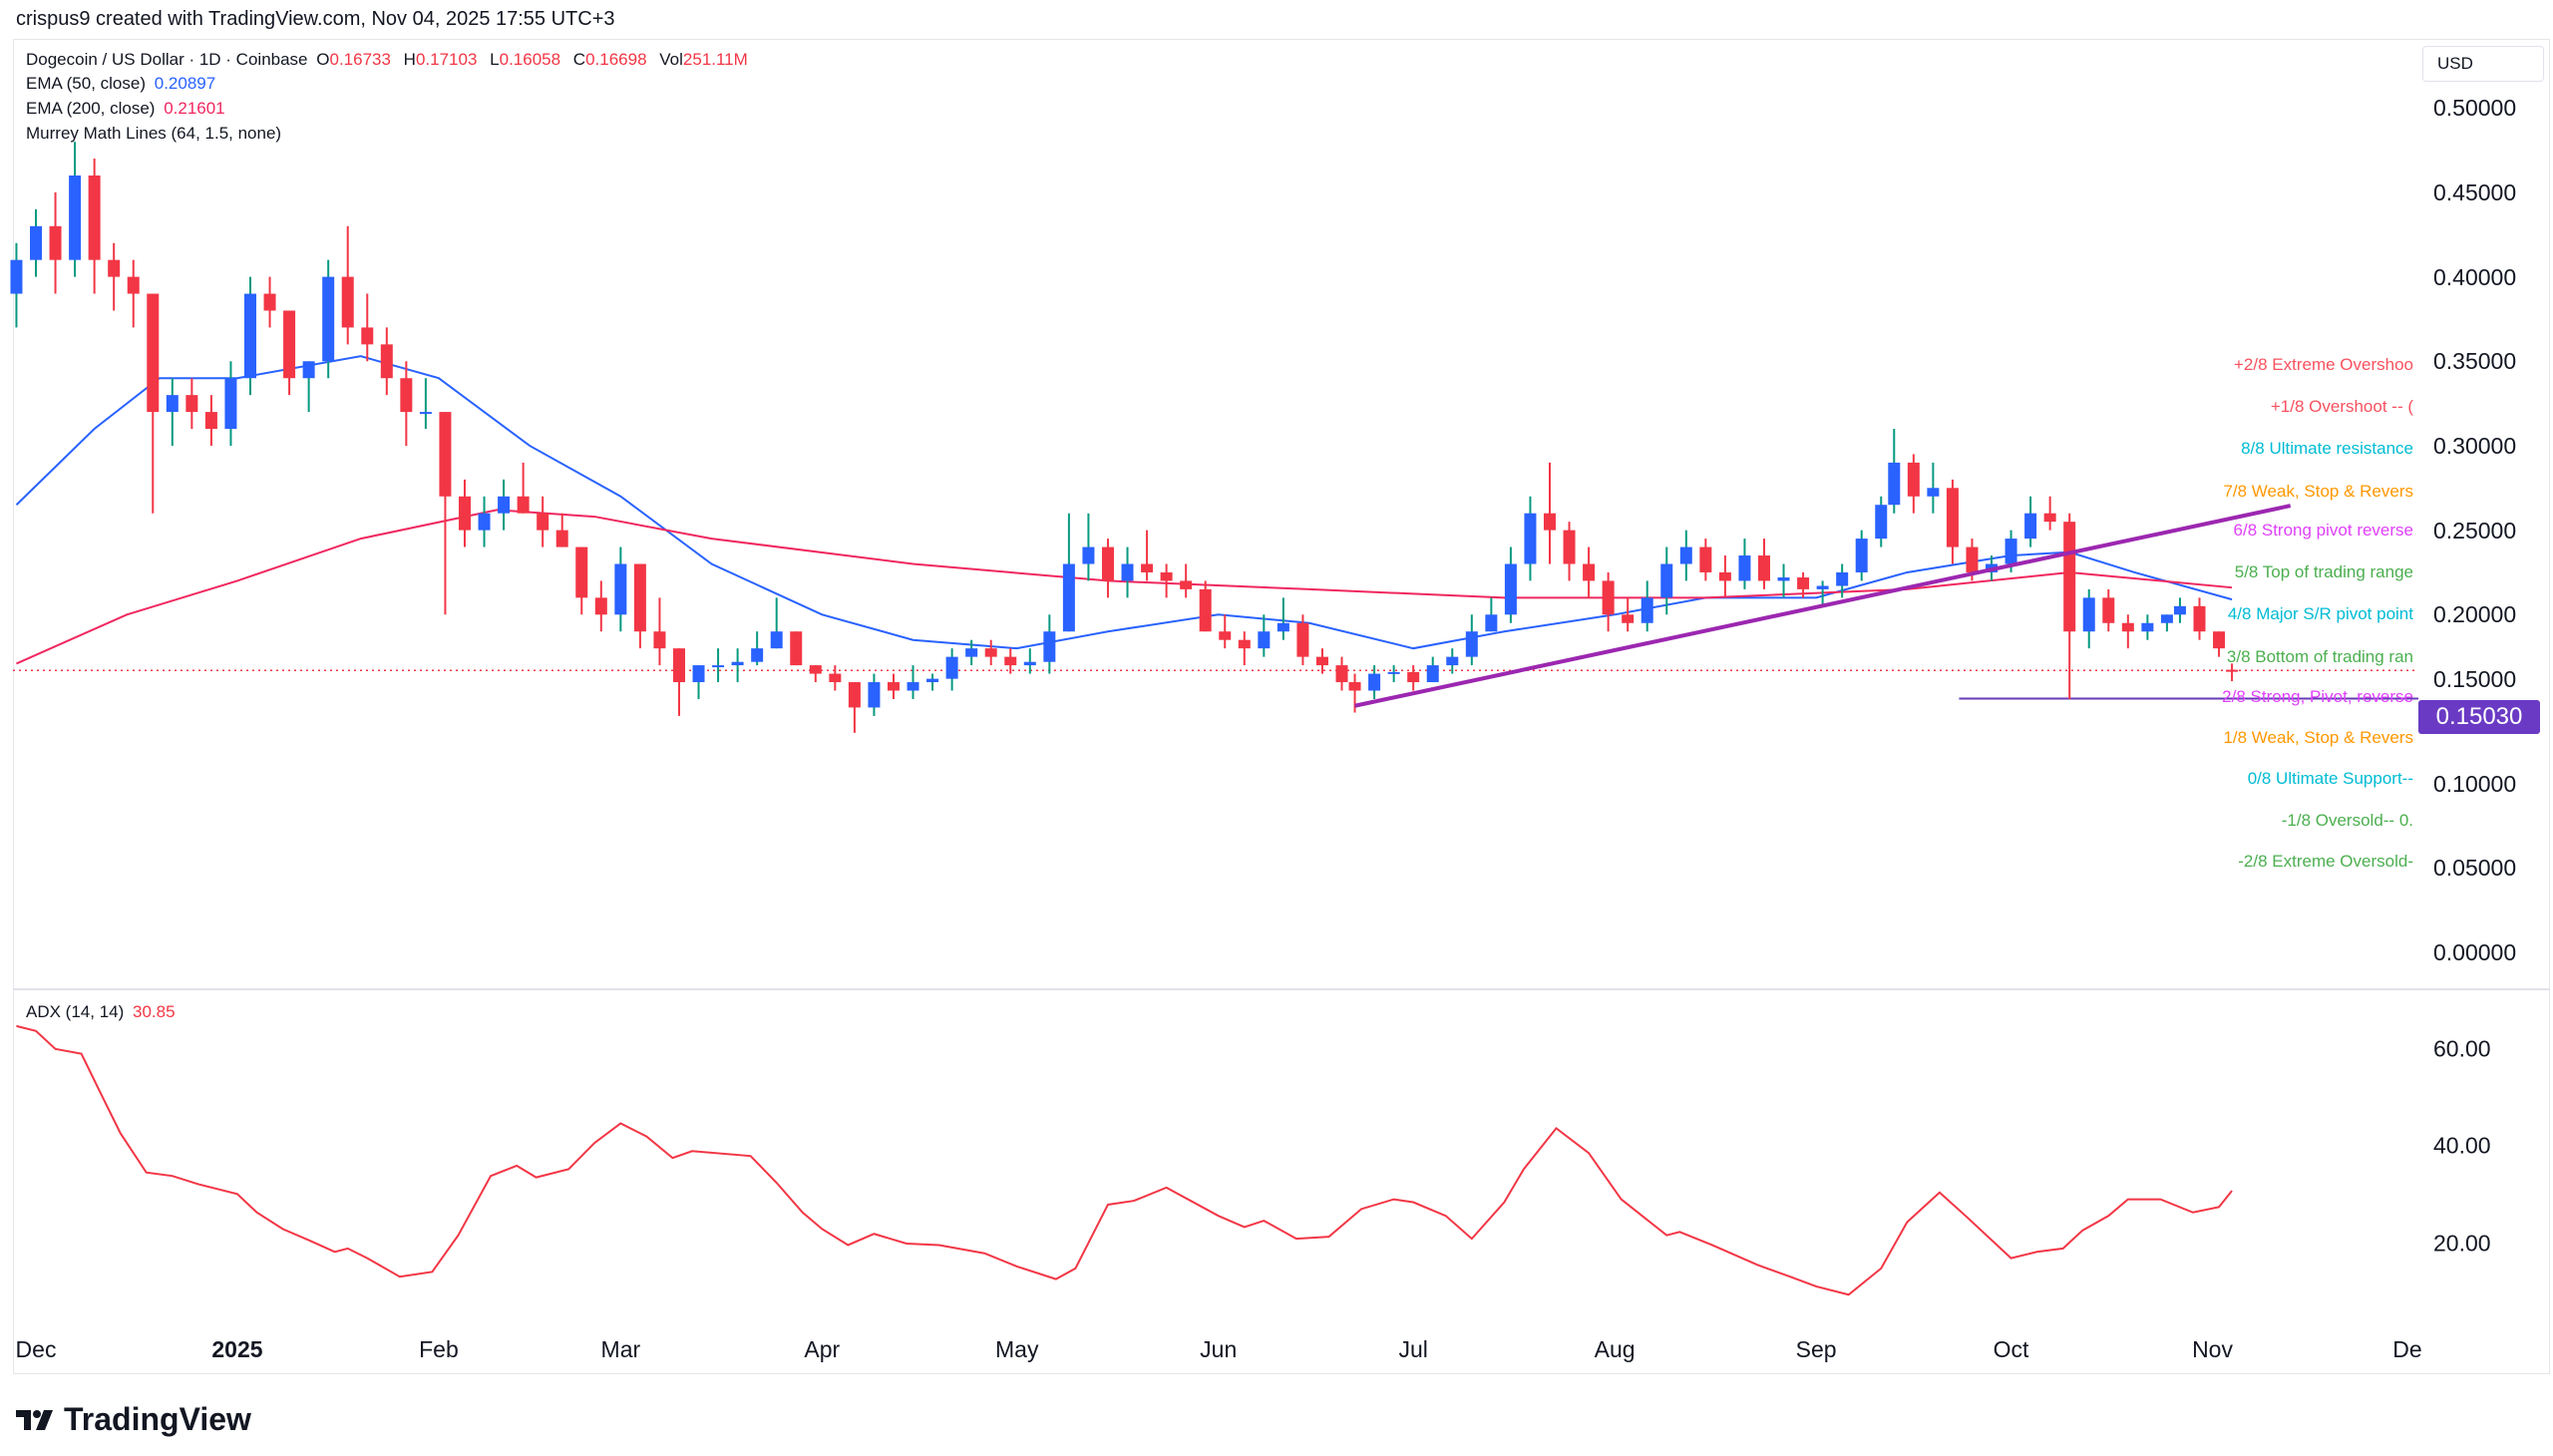  I want to click on murrey-level-label: +1/8 Overshoot -- (, so click(2342, 406).